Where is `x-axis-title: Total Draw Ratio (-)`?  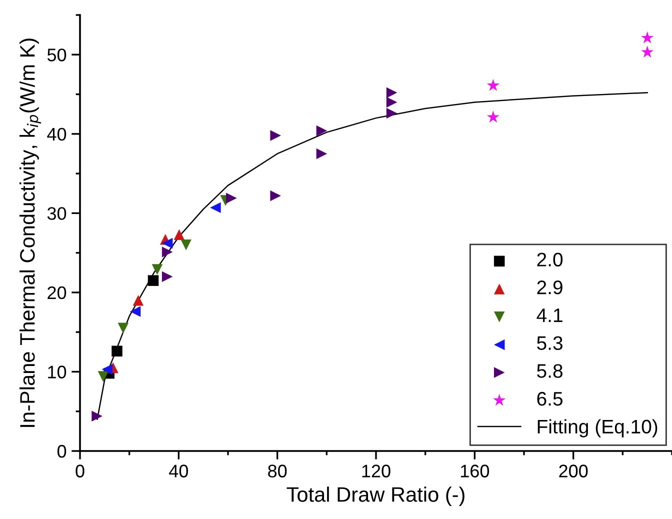
x-axis-title: Total Draw Ratio (-) is located at coordinates (375, 496).